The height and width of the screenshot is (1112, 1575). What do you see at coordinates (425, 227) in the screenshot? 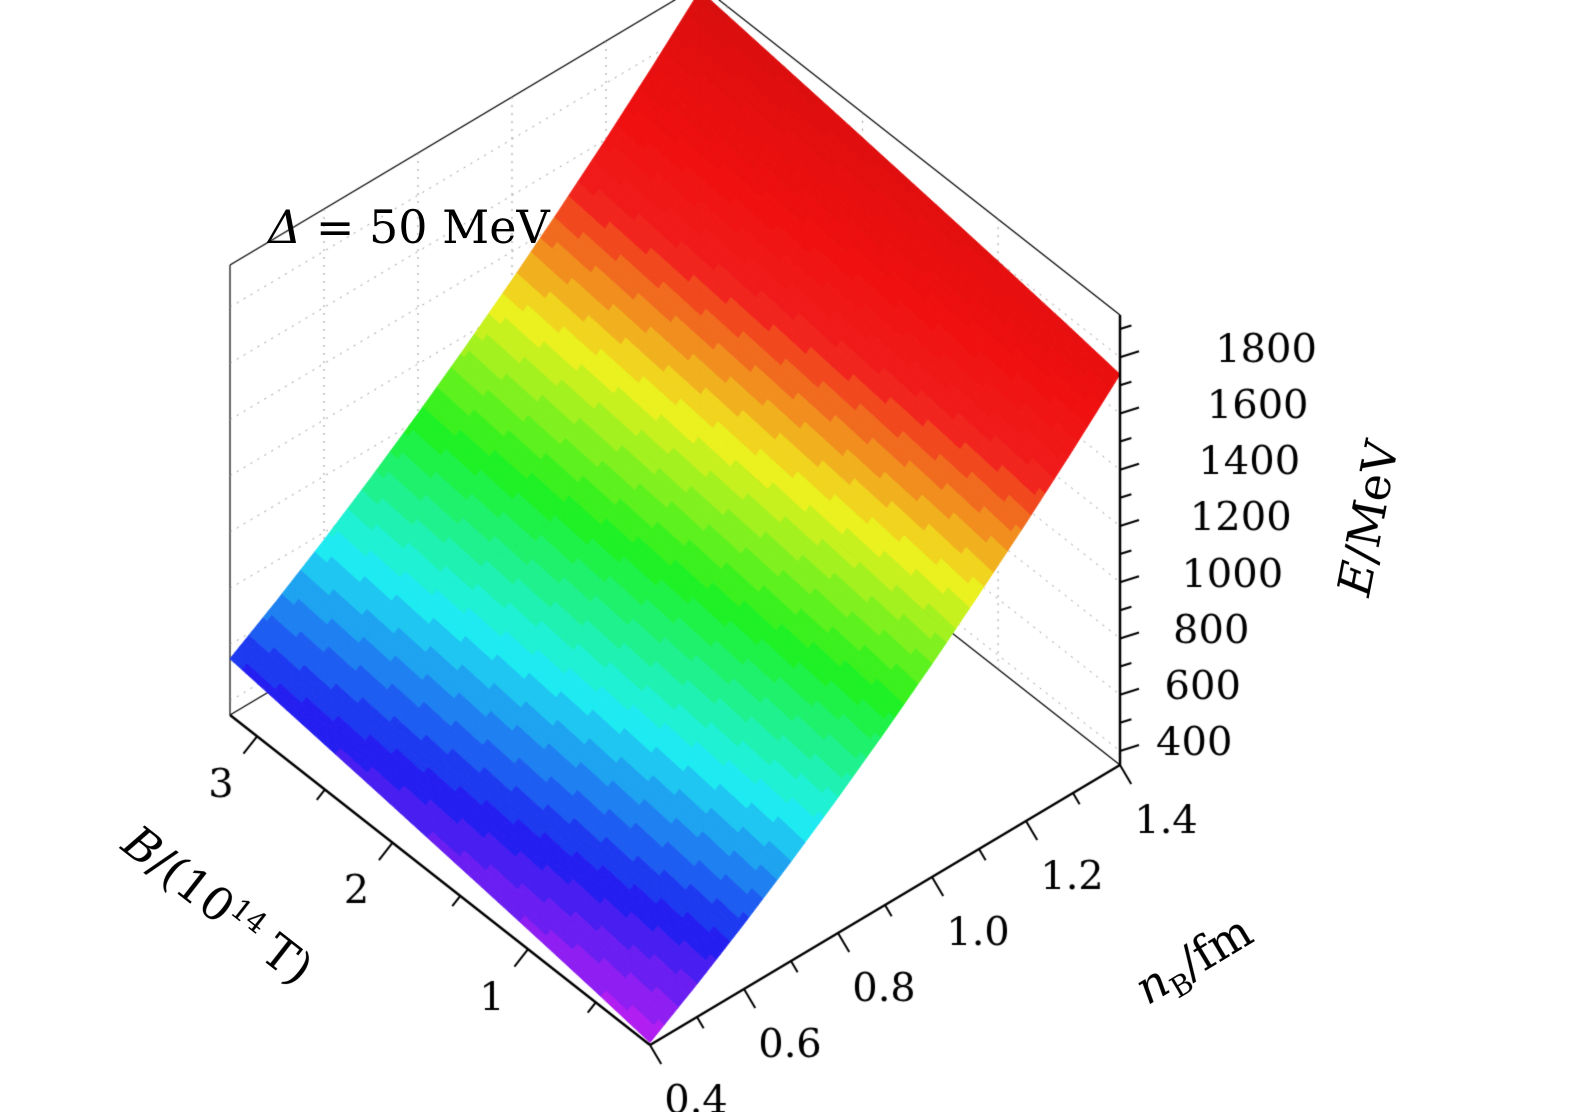
I see `delta-annotation-text: = 50 MeV` at bounding box center [425, 227].